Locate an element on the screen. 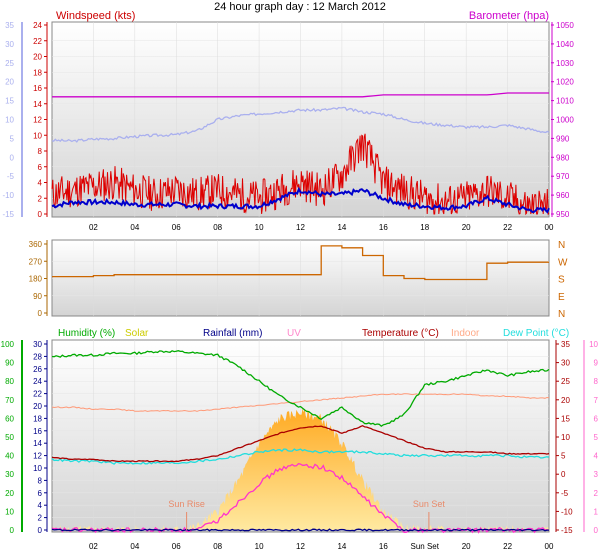  legend-barometer: Barometer (hpa) is located at coordinates (509, 16).